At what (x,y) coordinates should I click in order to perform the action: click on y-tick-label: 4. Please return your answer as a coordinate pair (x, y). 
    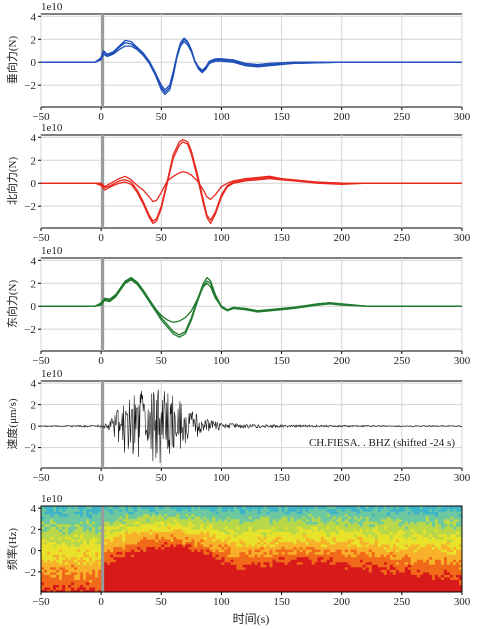
    Looking at the image, I should click on (34, 17).